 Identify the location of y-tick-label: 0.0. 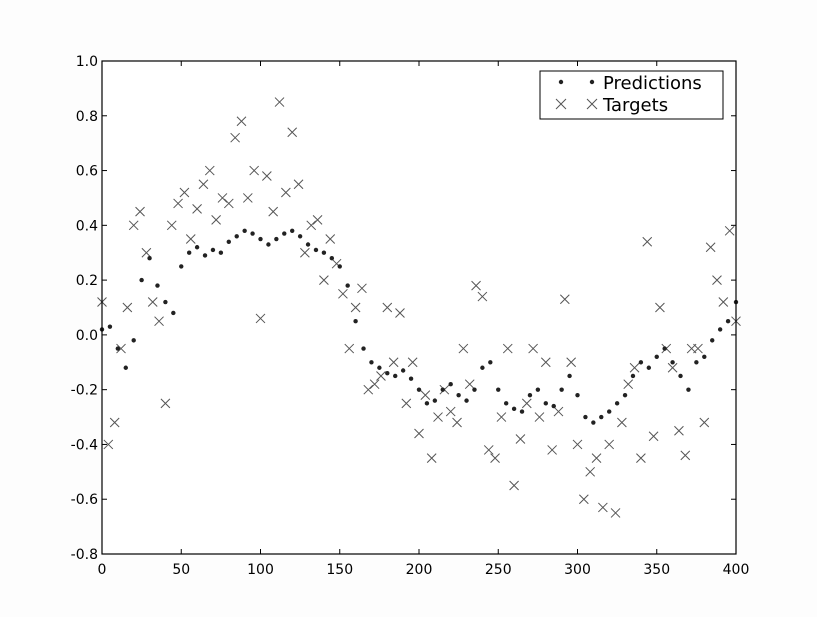
(87, 336).